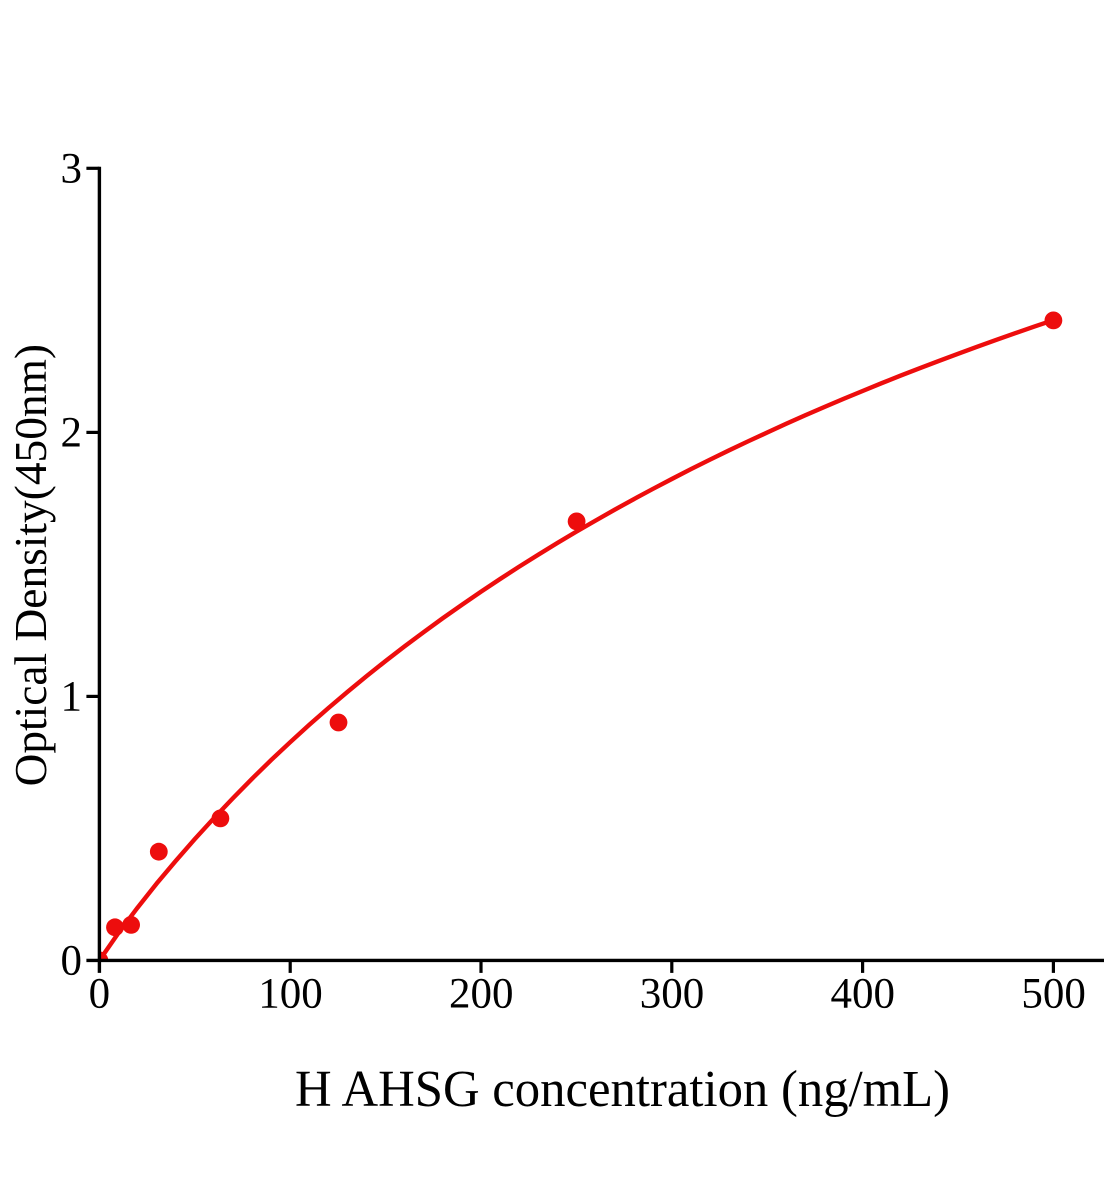 Image resolution: width=1104 pixels, height=1200 pixels. I want to click on svg-text: Optical Density(450nm), so click(31, 565).